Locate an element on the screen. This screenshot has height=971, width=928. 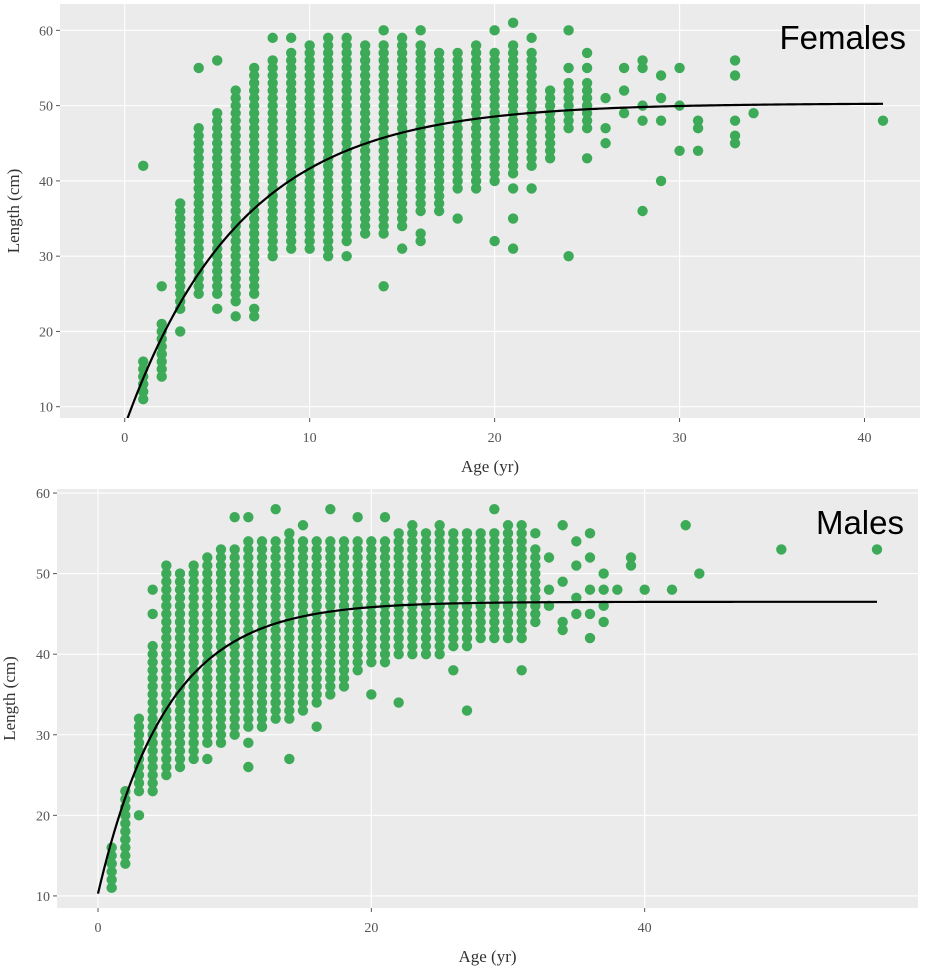
y-axis-label: Length (cm) is located at coordinates (13, 211).